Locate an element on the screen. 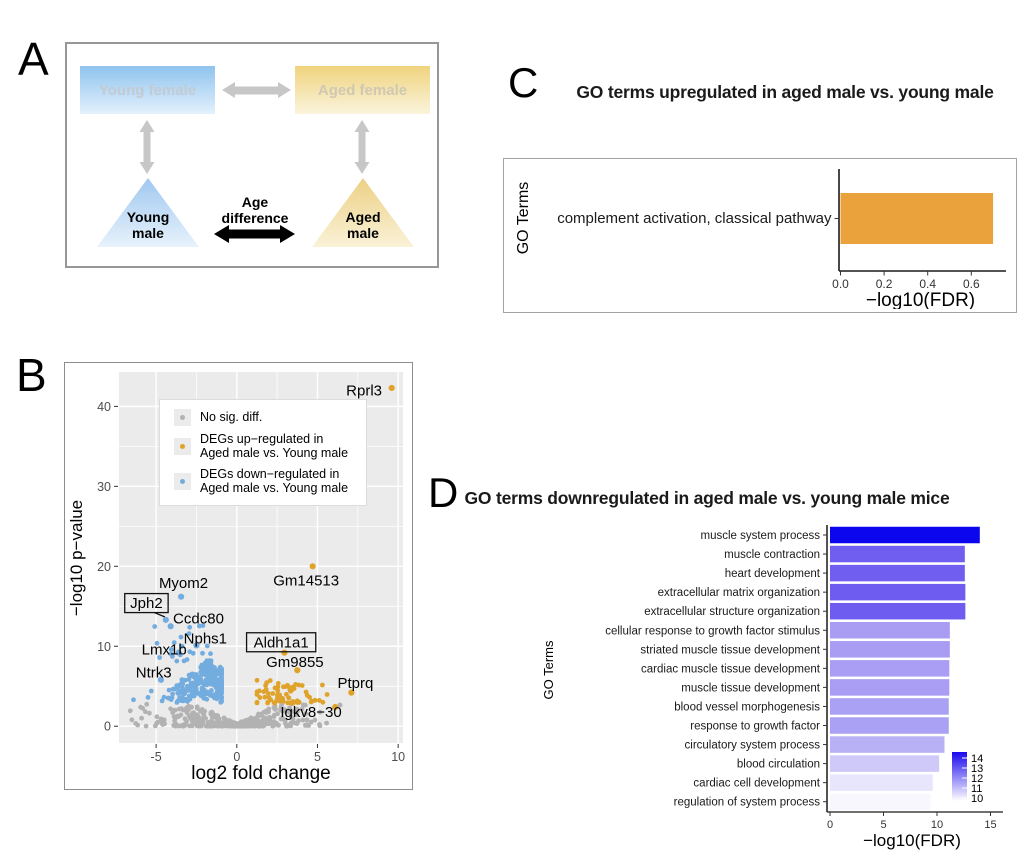 The width and height of the screenshot is (1020, 850). go-term-label: heart development is located at coordinates (773, 574).